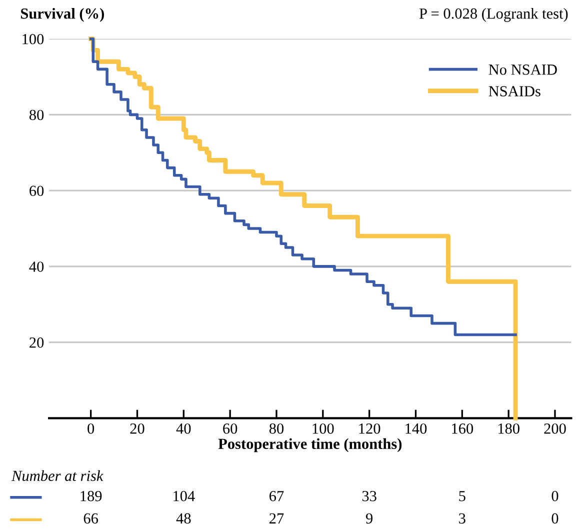 This screenshot has height=532, width=577. What do you see at coordinates (514, 91) in the screenshot?
I see `legend-label: NSAIDs` at bounding box center [514, 91].